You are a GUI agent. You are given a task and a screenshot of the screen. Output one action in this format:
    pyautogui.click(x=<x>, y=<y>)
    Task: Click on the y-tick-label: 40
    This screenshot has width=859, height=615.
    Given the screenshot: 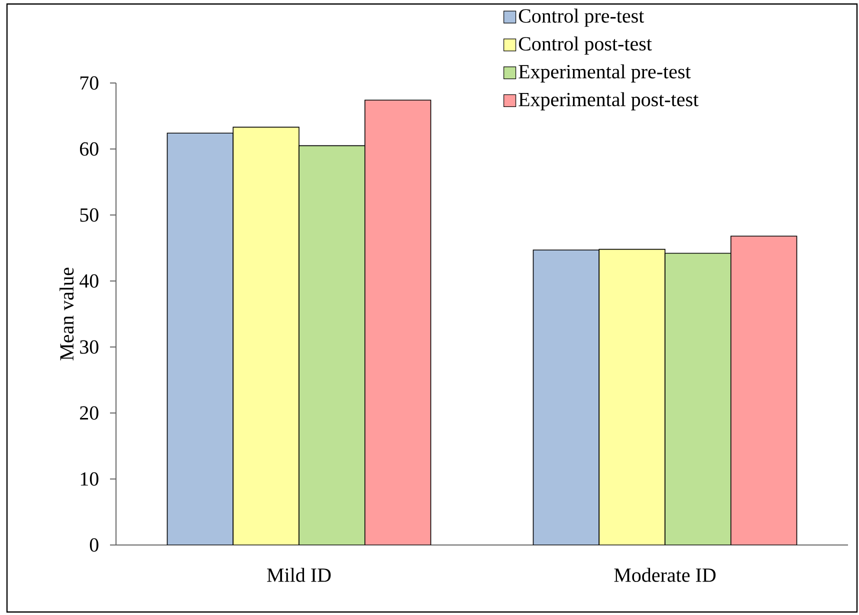 What is the action you would take?
    pyautogui.click(x=89, y=281)
    